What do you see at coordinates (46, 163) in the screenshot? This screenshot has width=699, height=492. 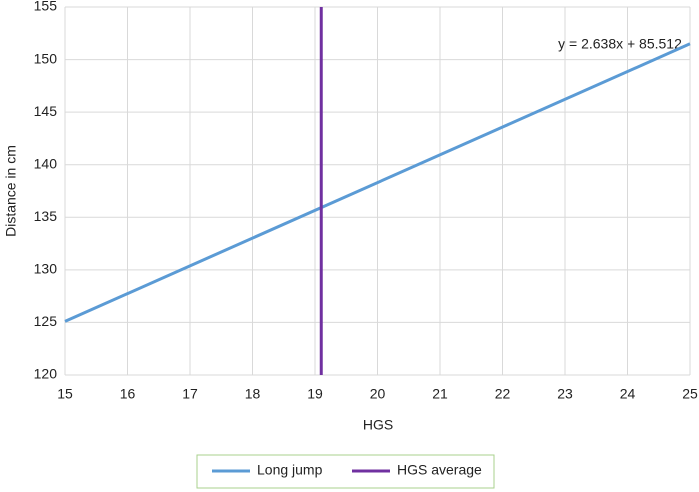 I see `y-tick-label: 140` at bounding box center [46, 163].